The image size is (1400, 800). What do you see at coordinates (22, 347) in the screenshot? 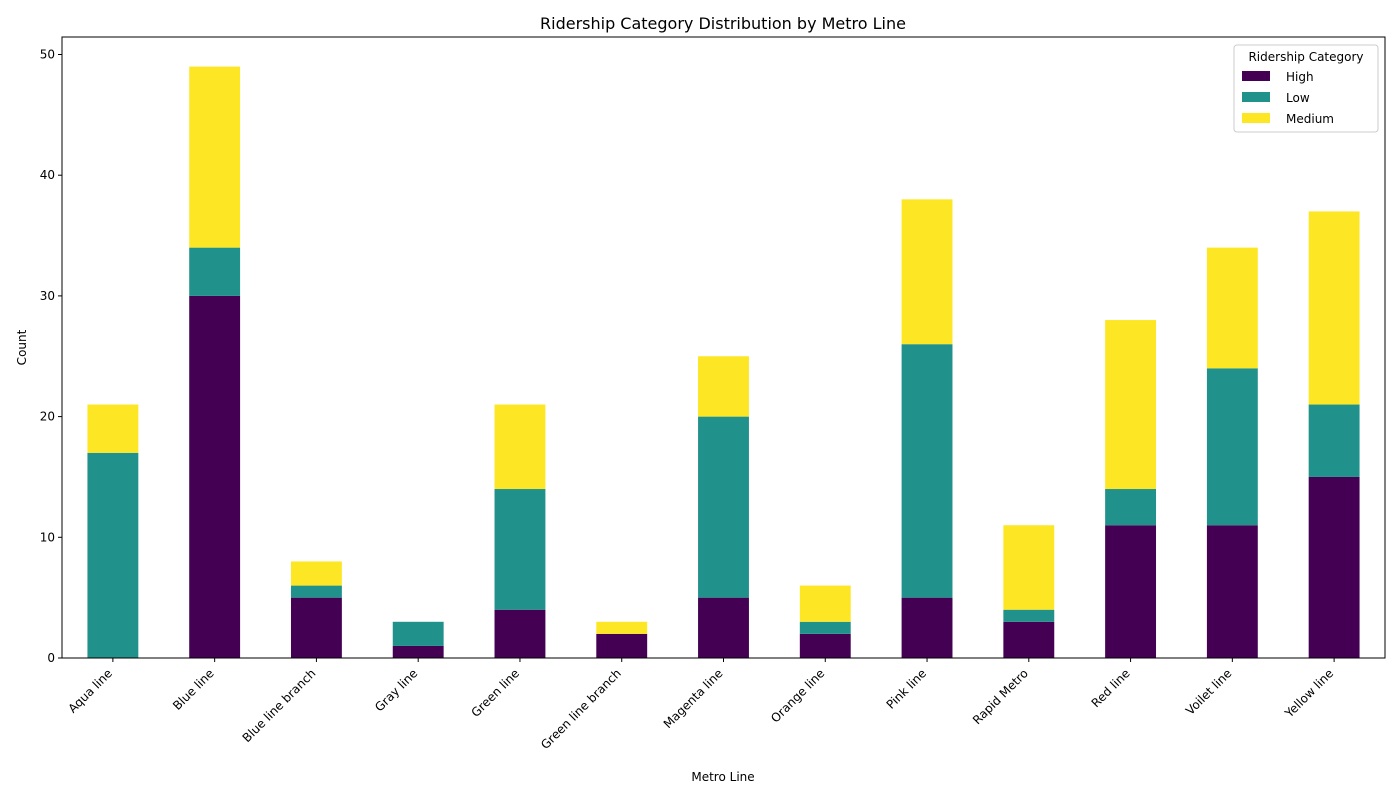
I see `y-axis-label: Count` at bounding box center [22, 347].